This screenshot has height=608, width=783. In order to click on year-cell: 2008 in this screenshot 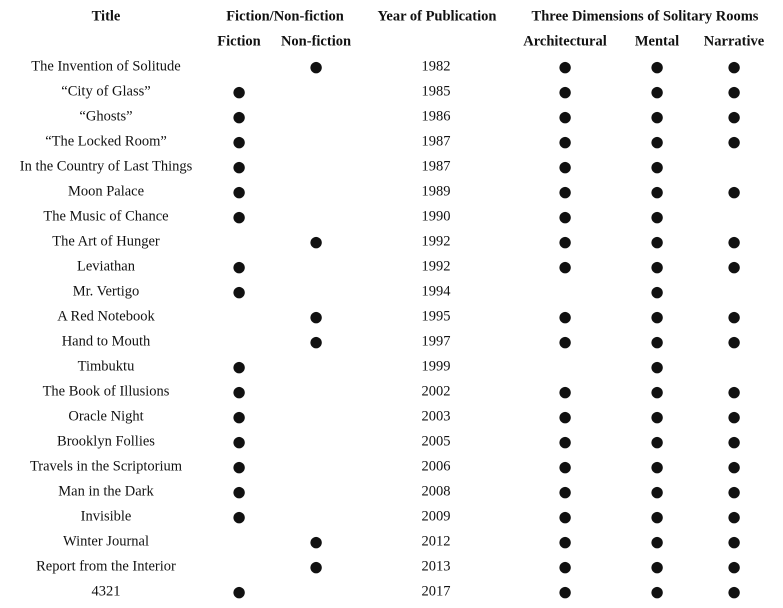, I will do `click(436, 491)`.